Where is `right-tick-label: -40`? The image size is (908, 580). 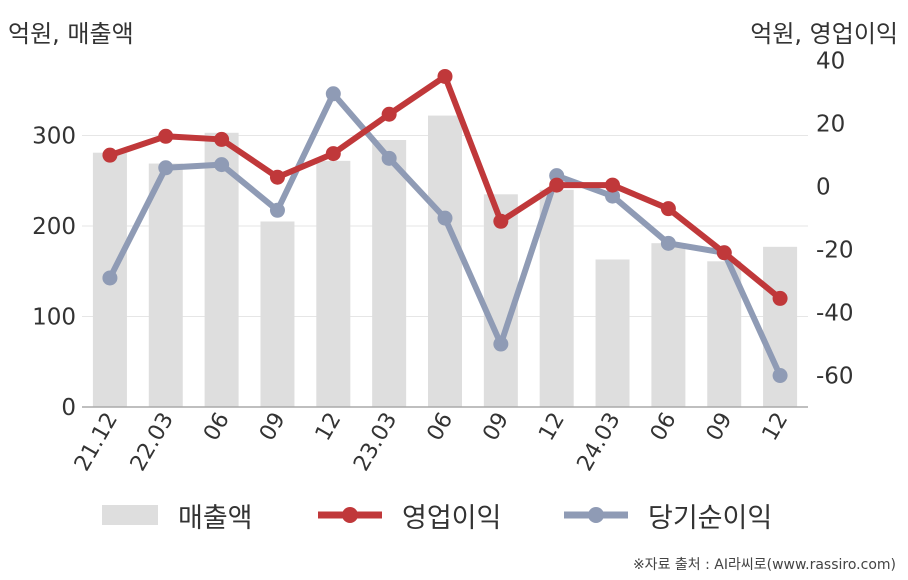
right-tick-label: -40 is located at coordinates (835, 314).